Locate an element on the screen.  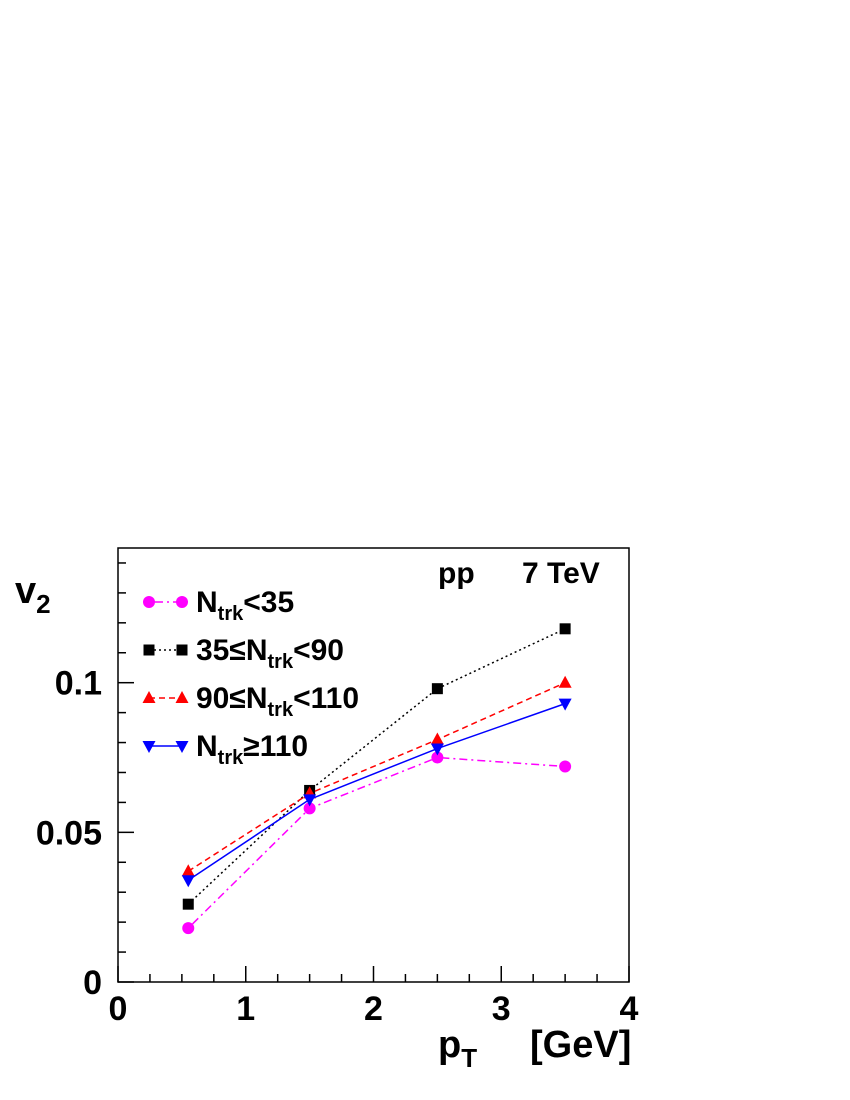
y-tick-label: 0.05 is located at coordinates (69, 833).